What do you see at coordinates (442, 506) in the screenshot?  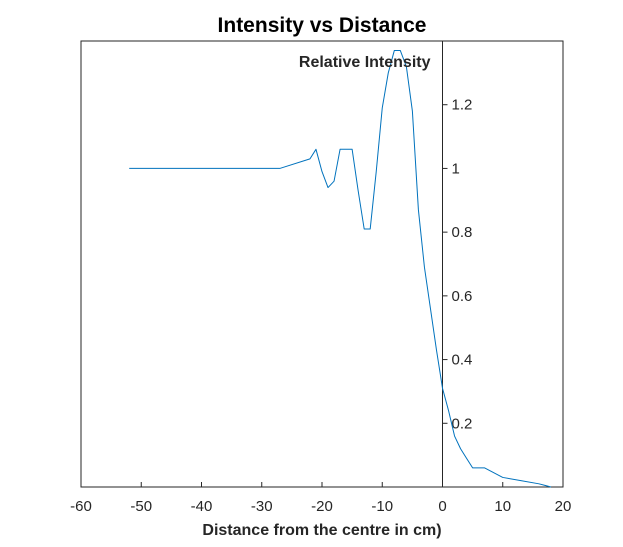 I see `x-tick-label: 0` at bounding box center [442, 506].